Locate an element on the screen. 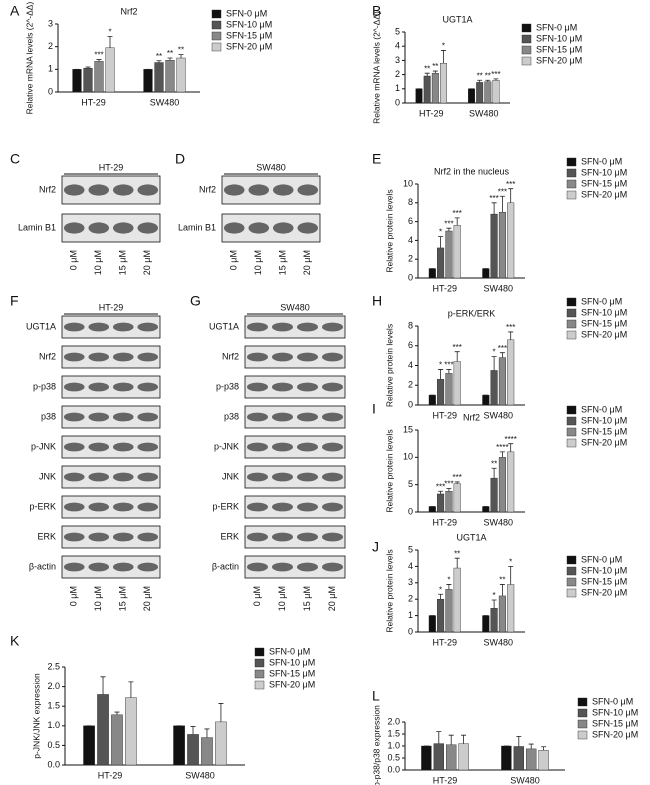 Image resolution: width=650 pixels, height=785 pixels. y-tick-label: 2 is located at coordinates (410, 599).